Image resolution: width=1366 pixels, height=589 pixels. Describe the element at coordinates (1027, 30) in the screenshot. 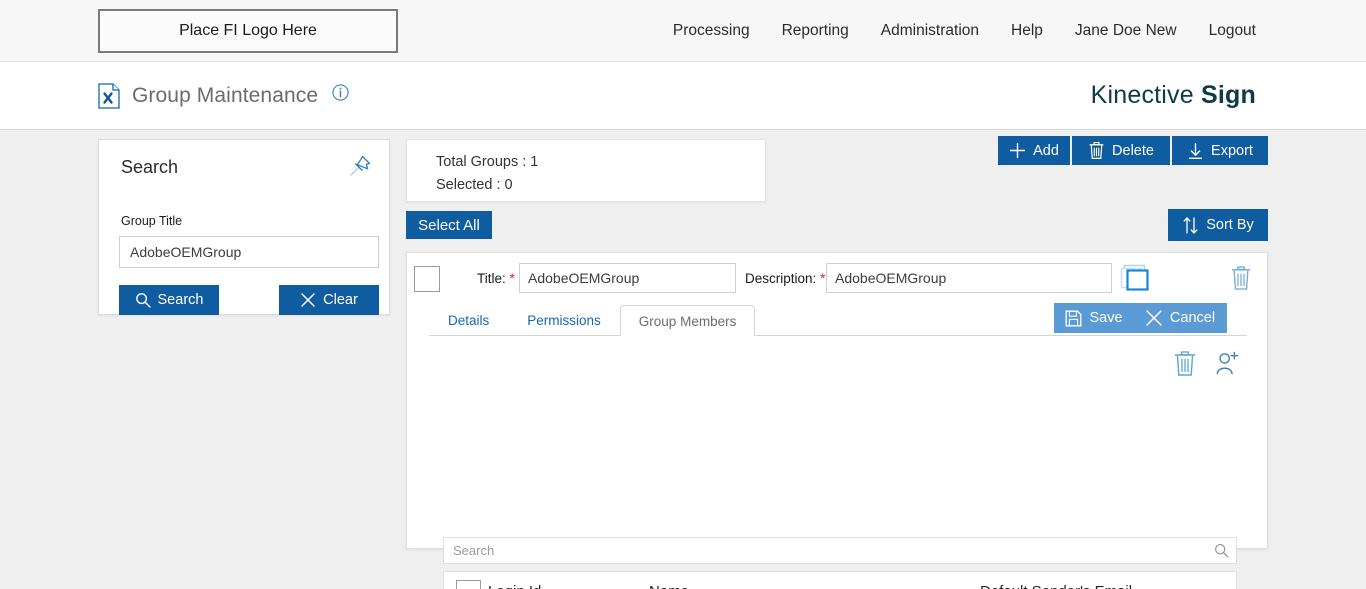

I see `nav-item-help: Help` at that location.